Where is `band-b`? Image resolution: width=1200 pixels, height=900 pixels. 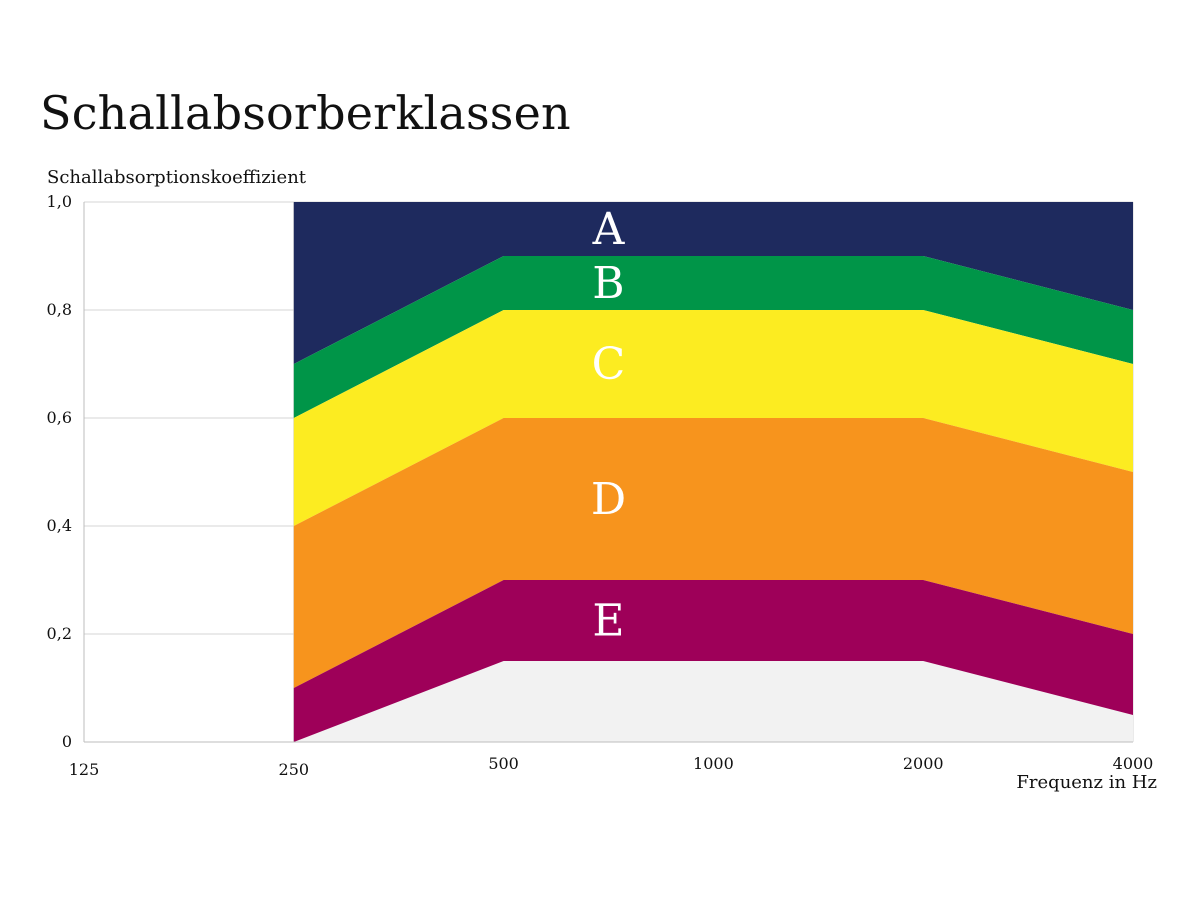
band-b is located at coordinates (713, 337).